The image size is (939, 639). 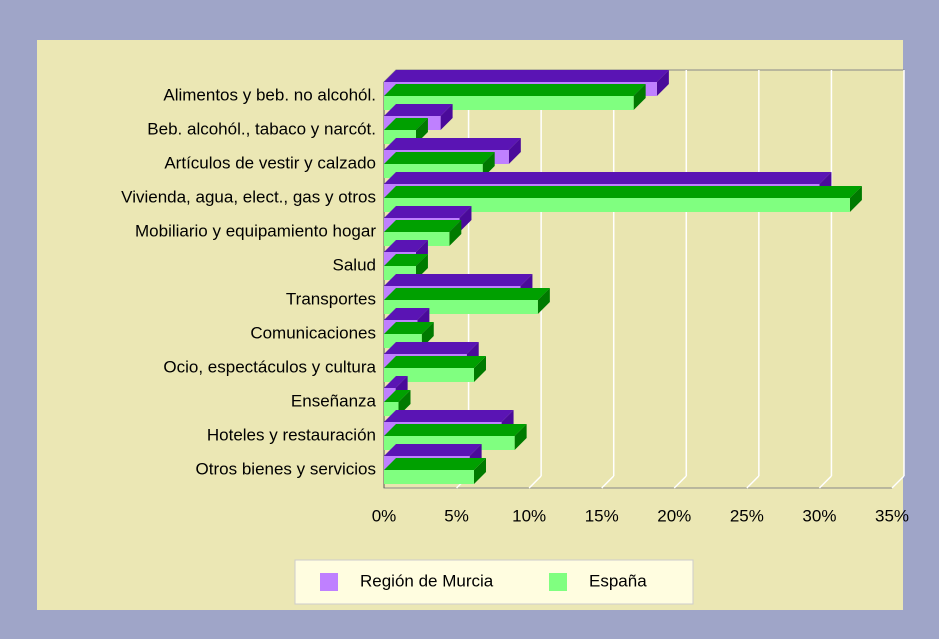 What do you see at coordinates (286, 468) in the screenshot?
I see `y-tick-label: Otros bienes y servicios` at bounding box center [286, 468].